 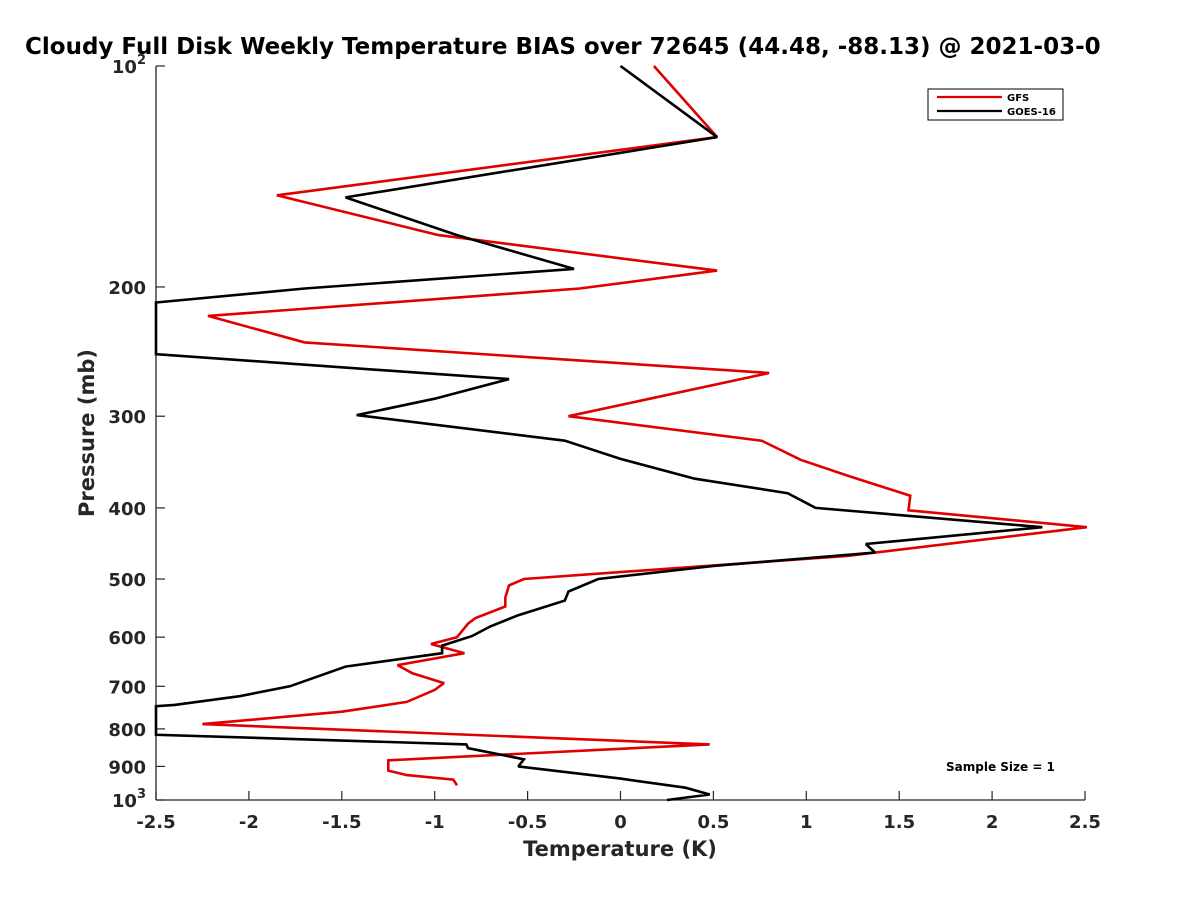 I want to click on y-tick-label: 400, so click(x=127, y=509).